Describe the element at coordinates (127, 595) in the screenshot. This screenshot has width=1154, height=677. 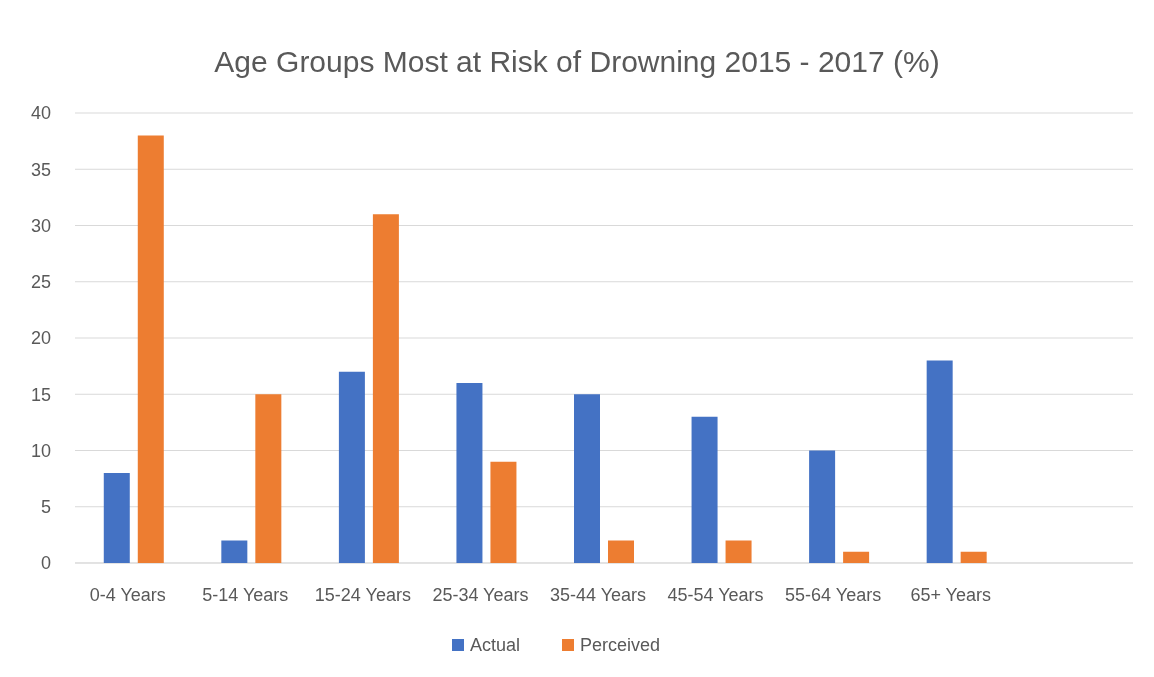
I see `x-tick-label: 0-4 Years` at that location.